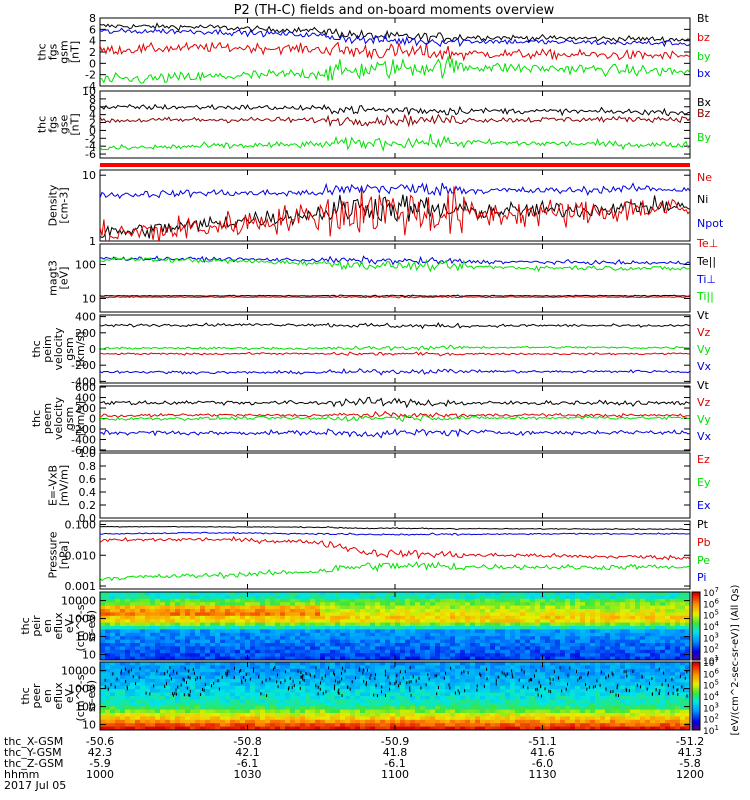 The image size is (750, 800). What do you see at coordinates (703, 18) in the screenshot?
I see `legend-entry: Bt` at bounding box center [703, 18].